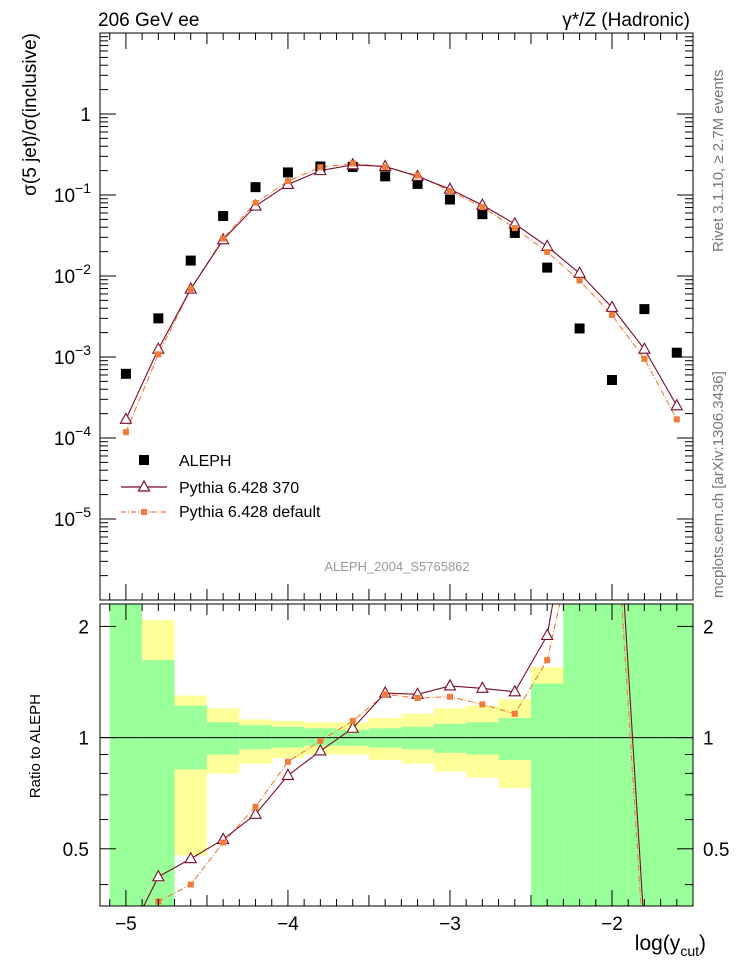  What do you see at coordinates (658, 943) in the screenshot?
I see `x-axis-label-base: log(y` at bounding box center [658, 943].